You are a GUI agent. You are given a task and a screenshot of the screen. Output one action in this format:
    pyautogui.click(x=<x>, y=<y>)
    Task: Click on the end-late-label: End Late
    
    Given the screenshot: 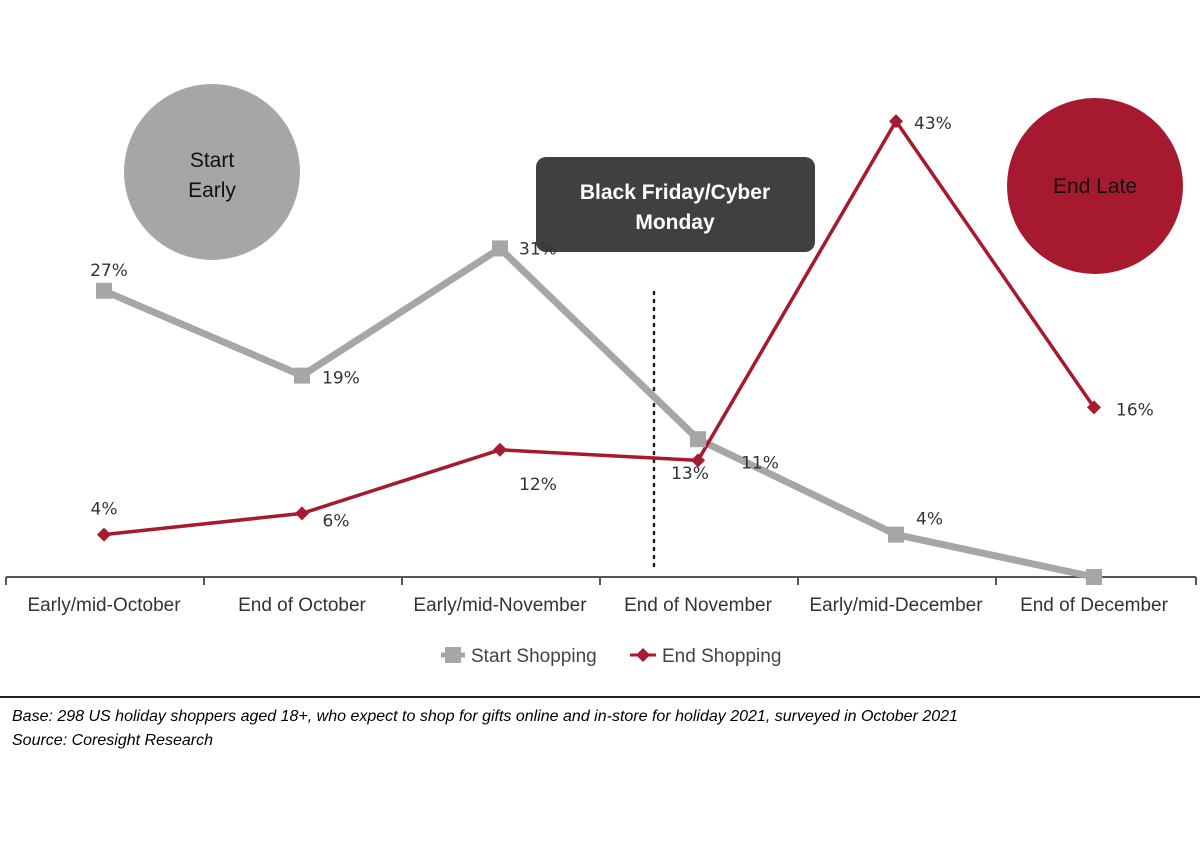 What is the action you would take?
    pyautogui.click(x=1095, y=186)
    